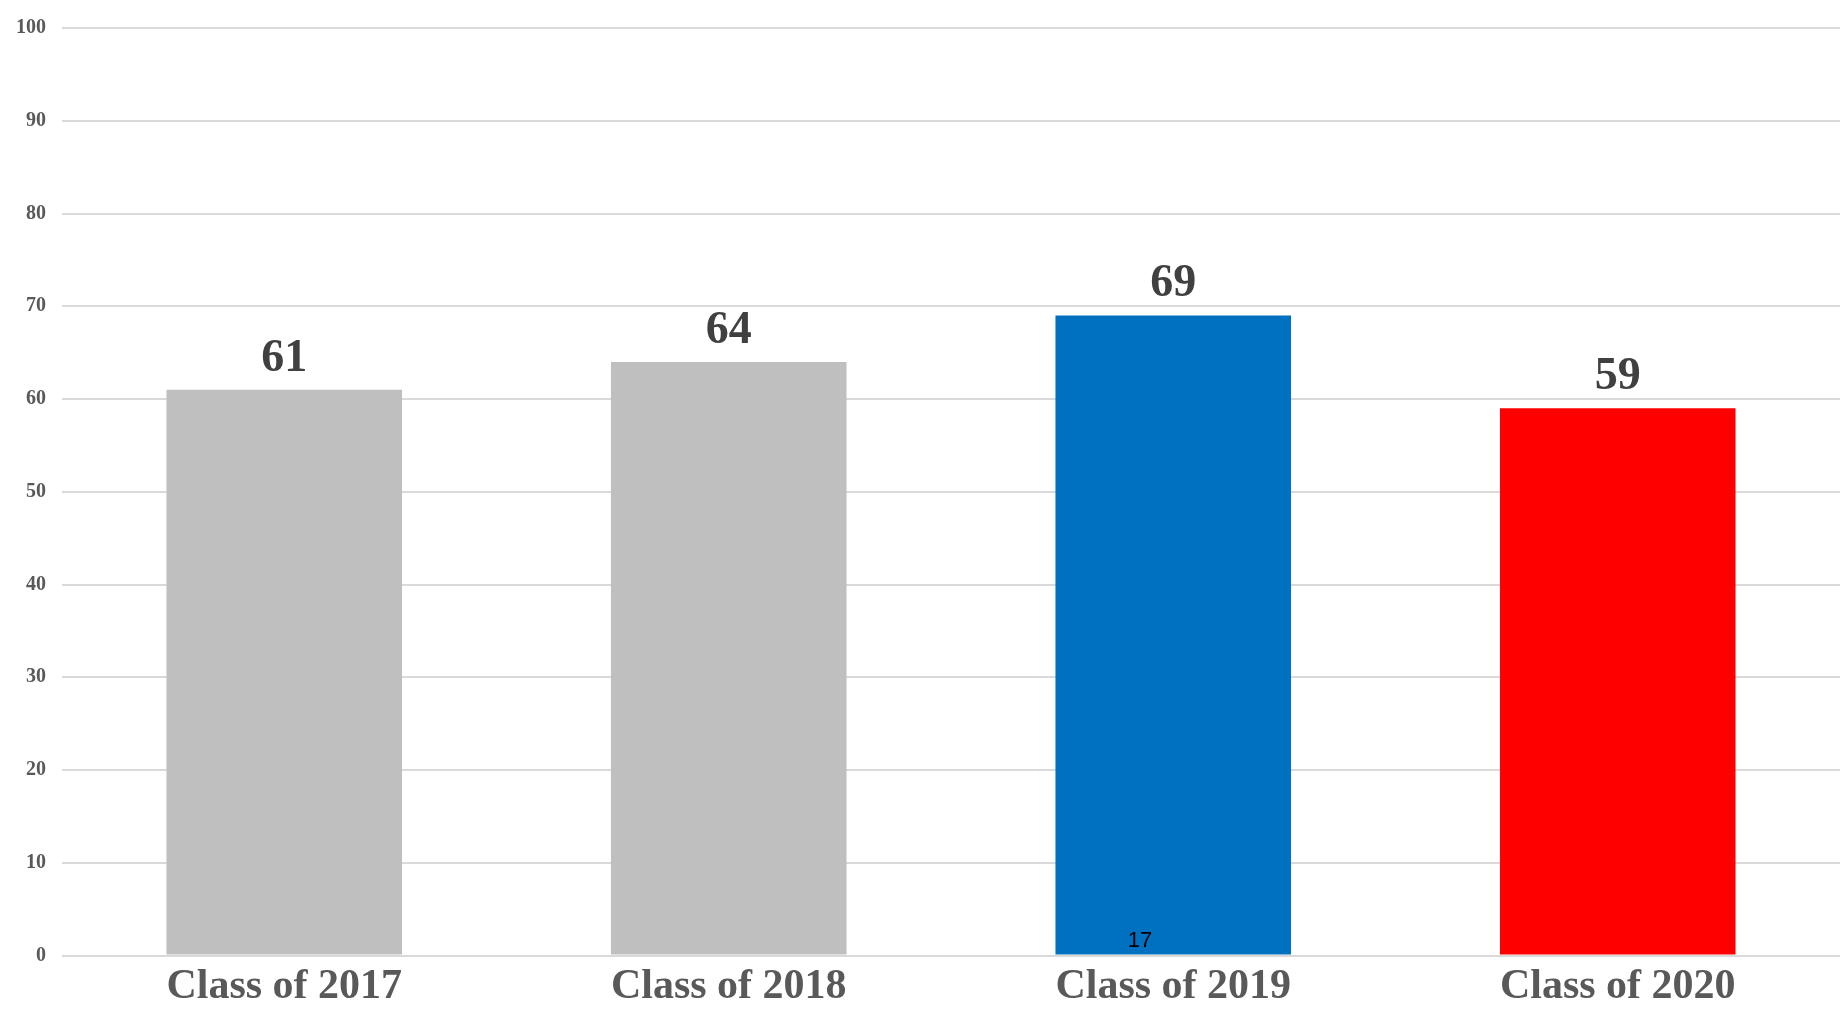 The image size is (1840, 1018). Describe the element at coordinates (36, 211) in the screenshot. I see `y-tick-label: 80` at that location.